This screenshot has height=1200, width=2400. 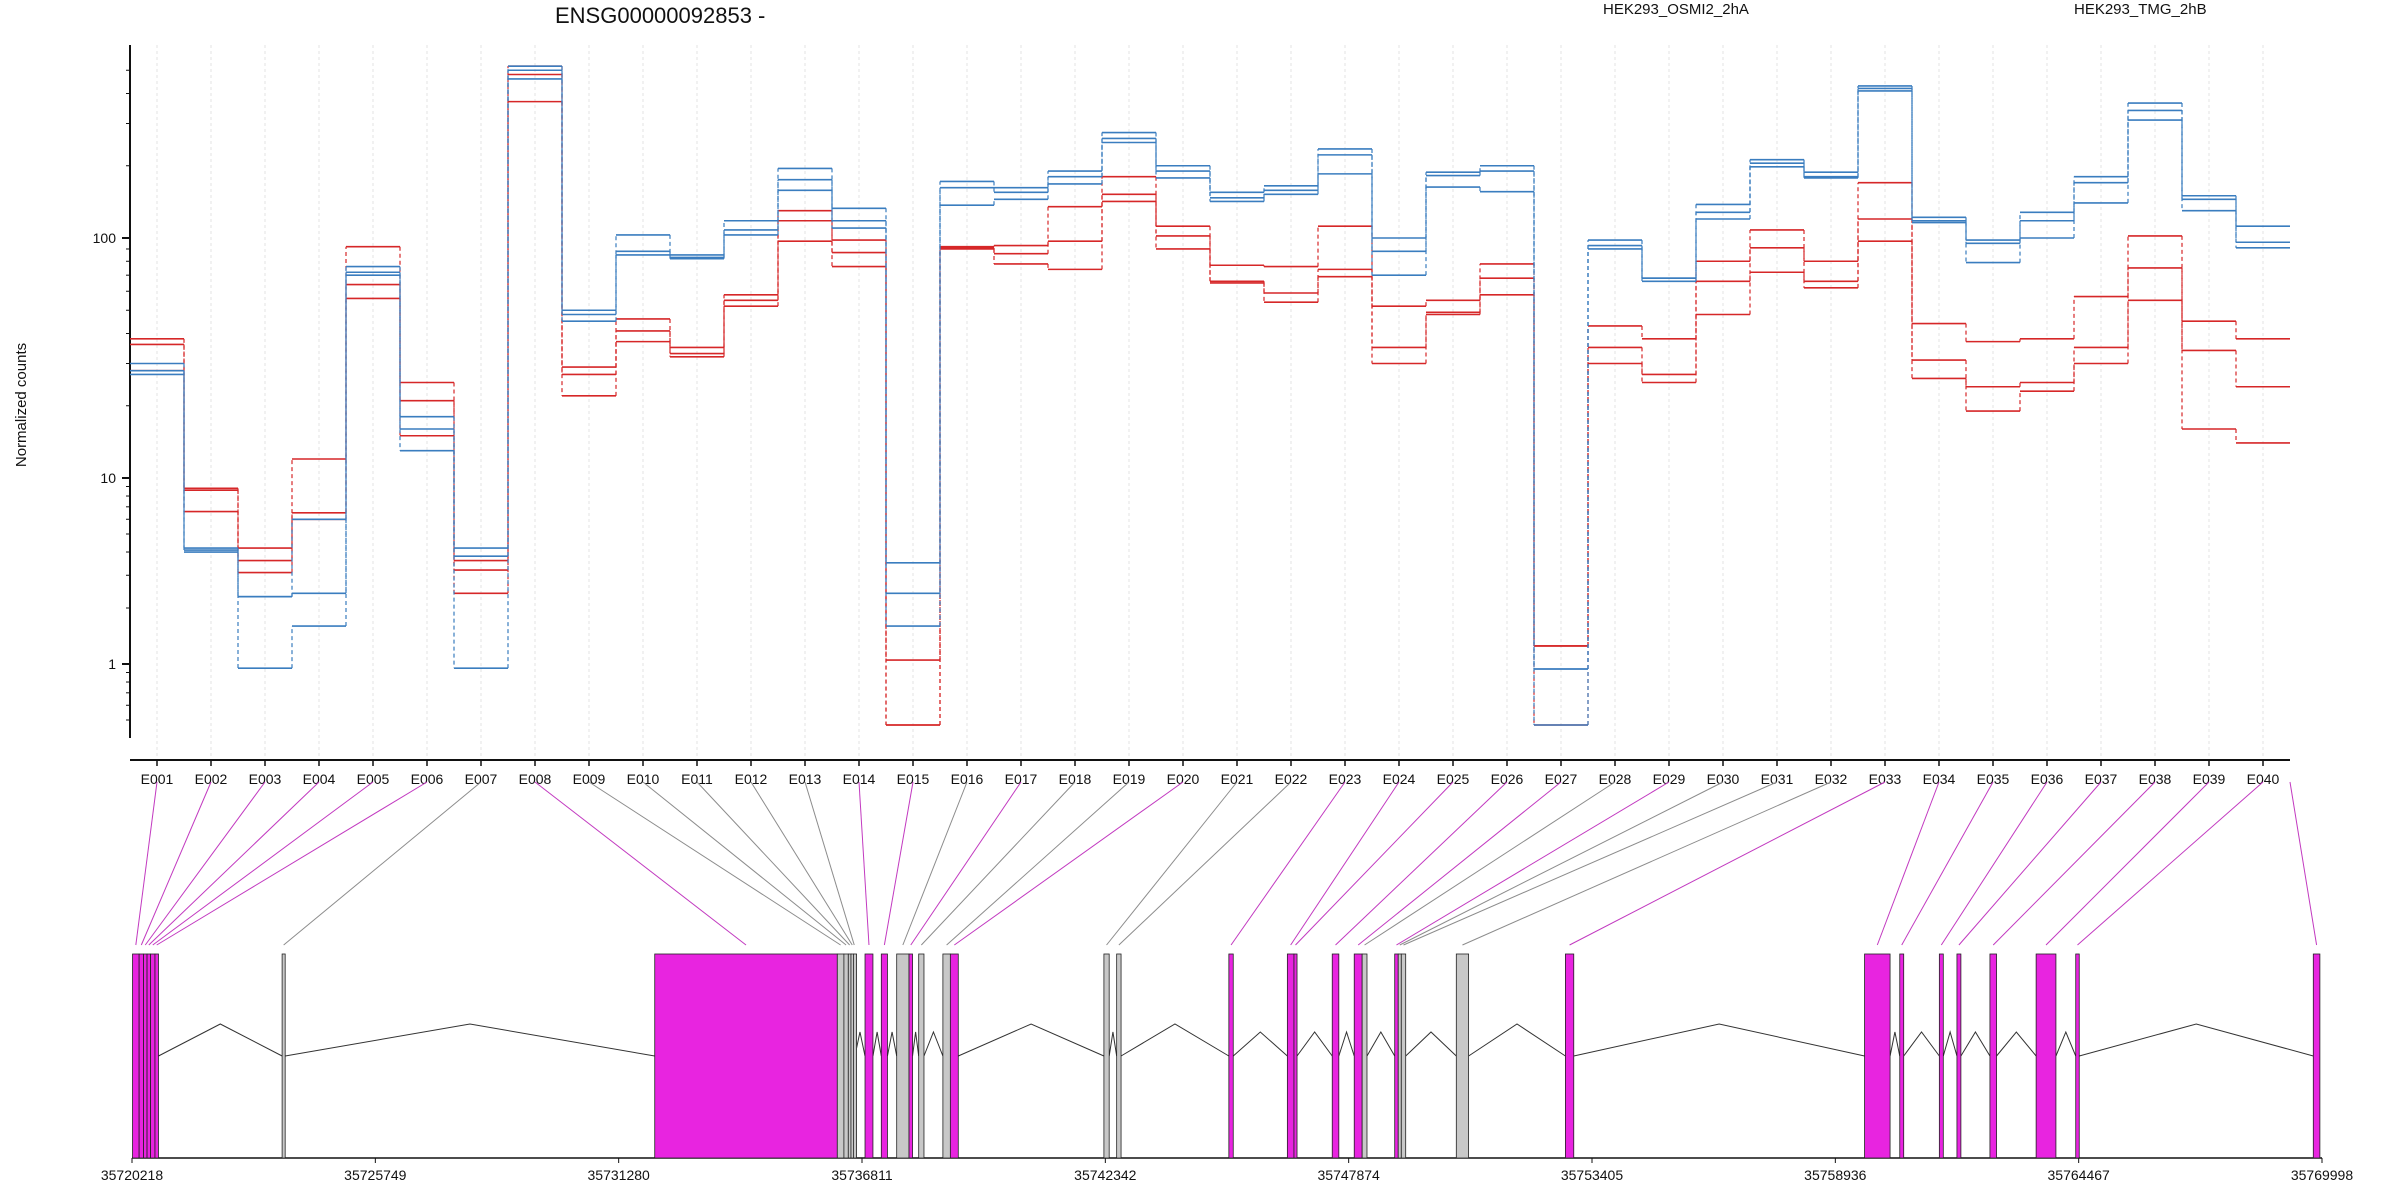 I want to click on coord-label: 35747874, so click(x=1349, y=1175).